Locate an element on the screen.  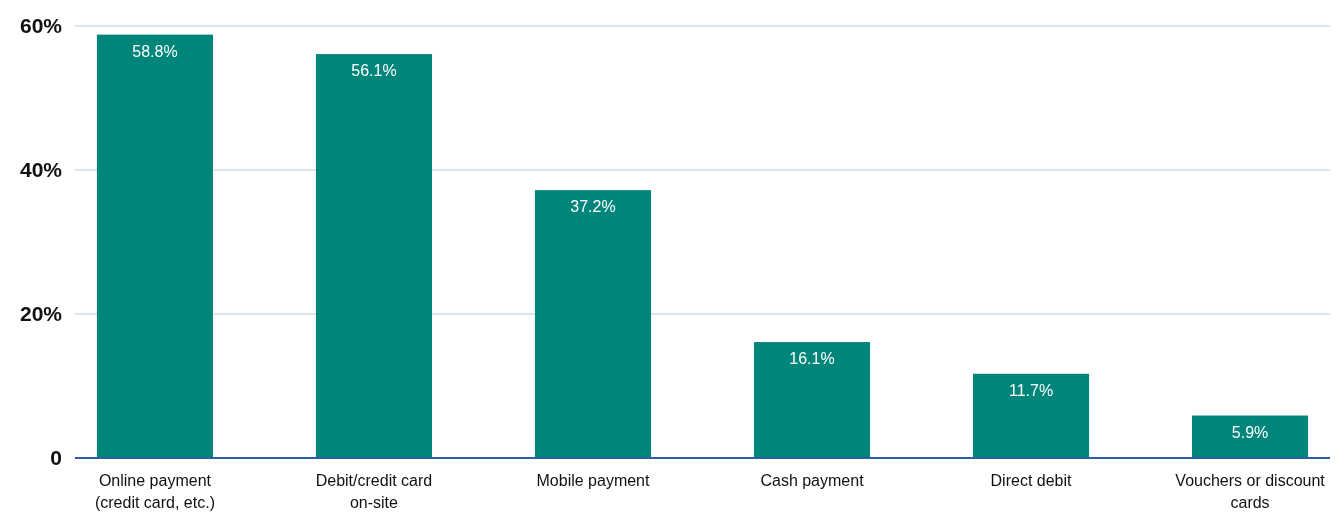
x-tick-label: Online payment (credit card, etc.) is located at coordinates (154, 491).